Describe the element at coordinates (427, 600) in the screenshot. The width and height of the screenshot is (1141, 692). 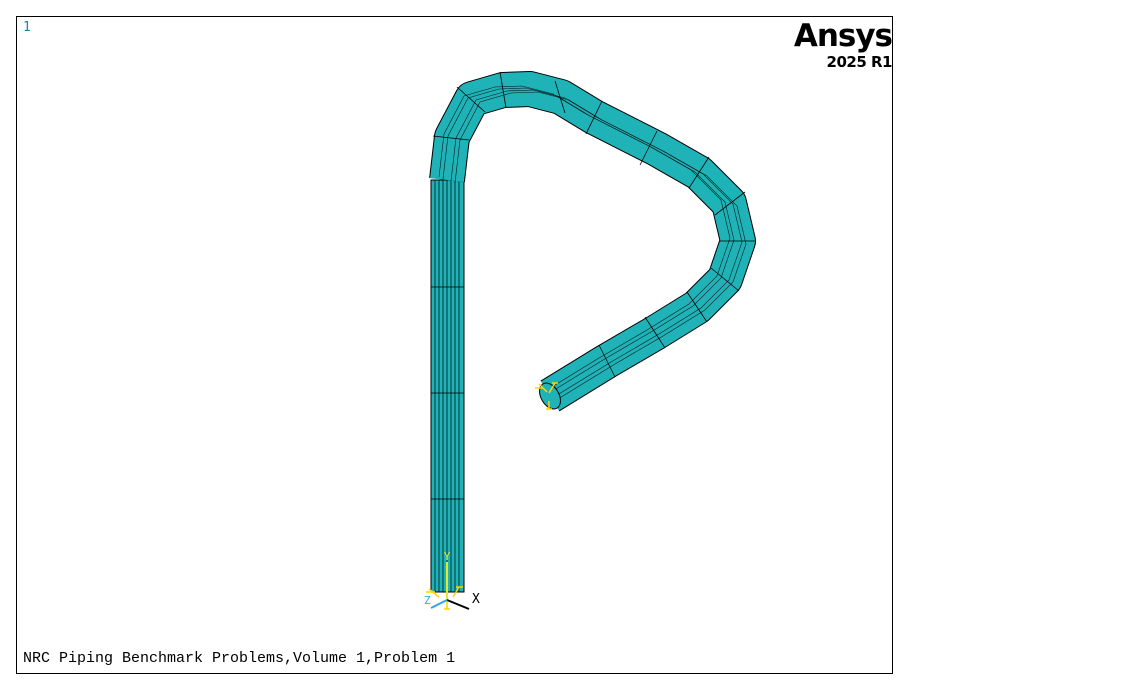
I see `triad-z-label: Z` at that location.